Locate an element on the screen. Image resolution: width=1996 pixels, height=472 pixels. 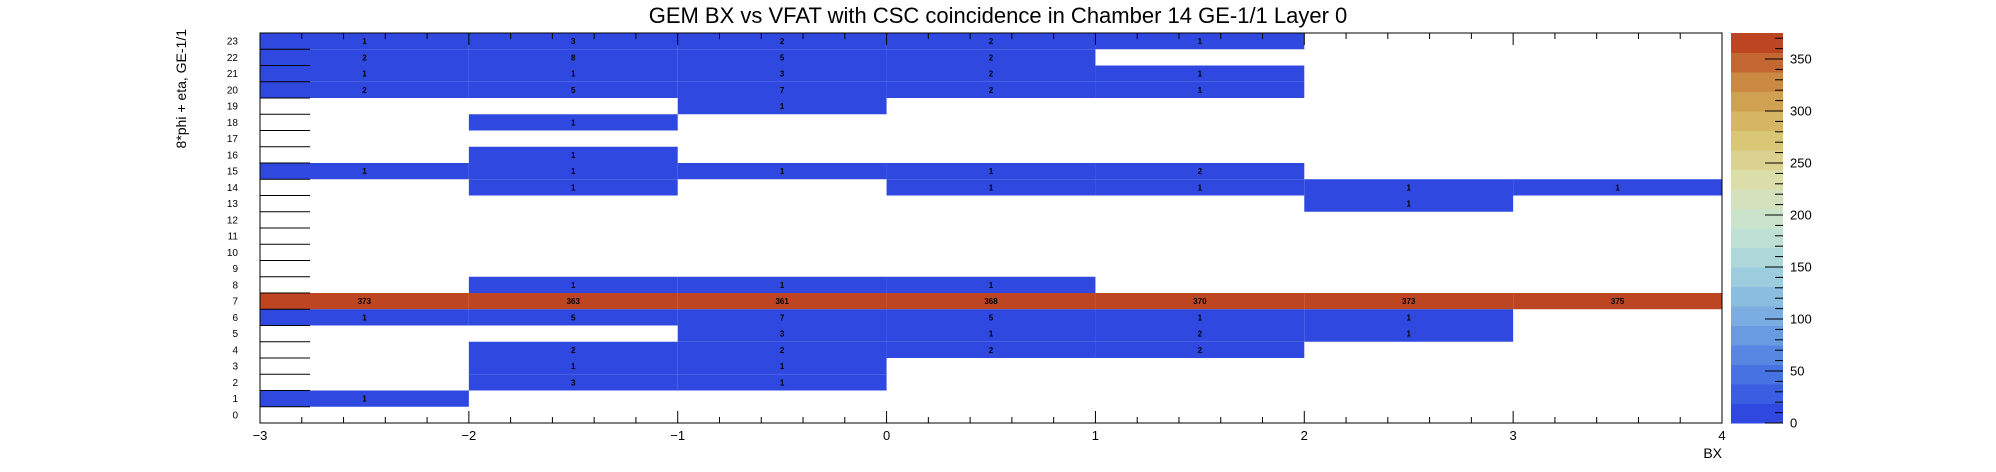
y-tick-label: 18 is located at coordinates (233, 123).